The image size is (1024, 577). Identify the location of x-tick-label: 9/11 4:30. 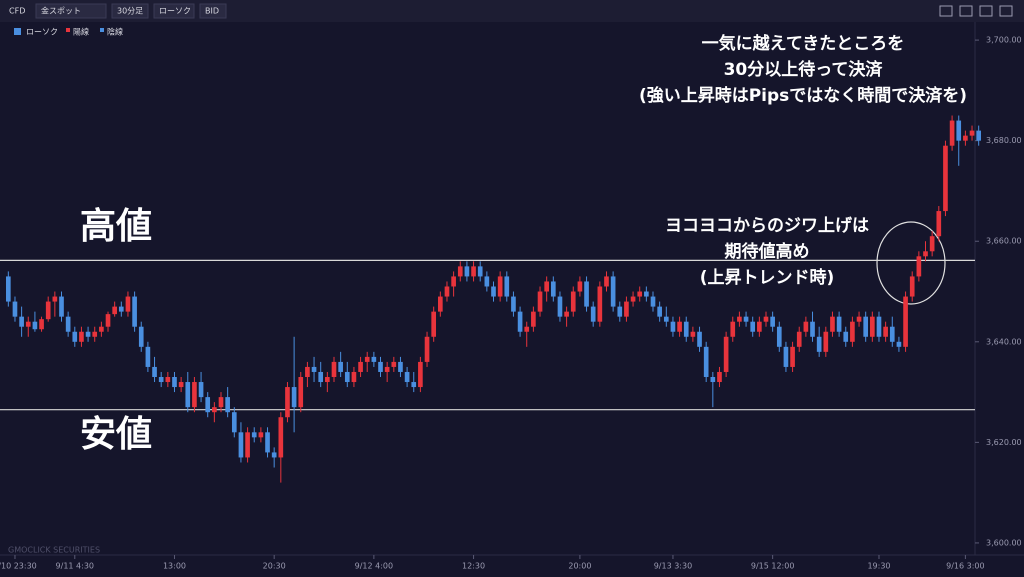
(75, 566).